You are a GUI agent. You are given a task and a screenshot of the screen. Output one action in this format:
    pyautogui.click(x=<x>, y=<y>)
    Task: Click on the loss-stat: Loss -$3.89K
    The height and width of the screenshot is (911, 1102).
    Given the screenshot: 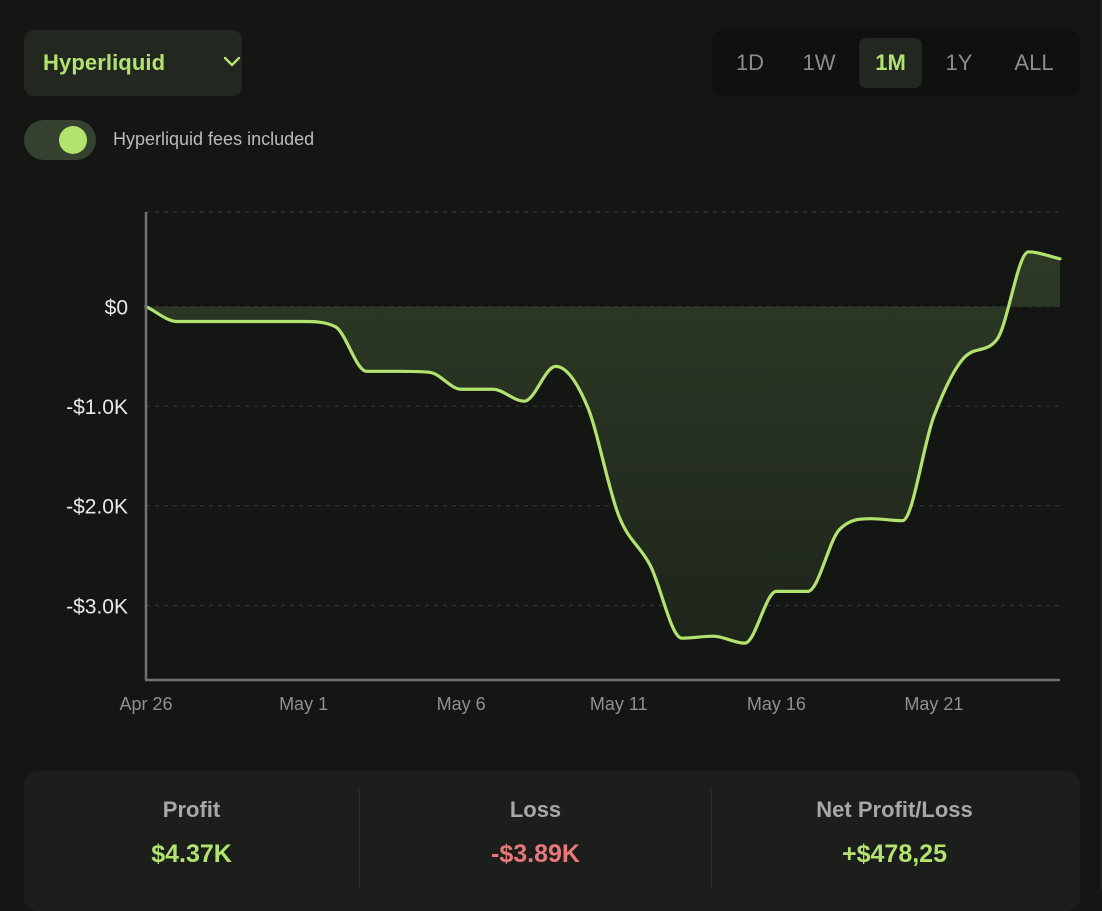 What is the action you would take?
    pyautogui.click(x=535, y=830)
    